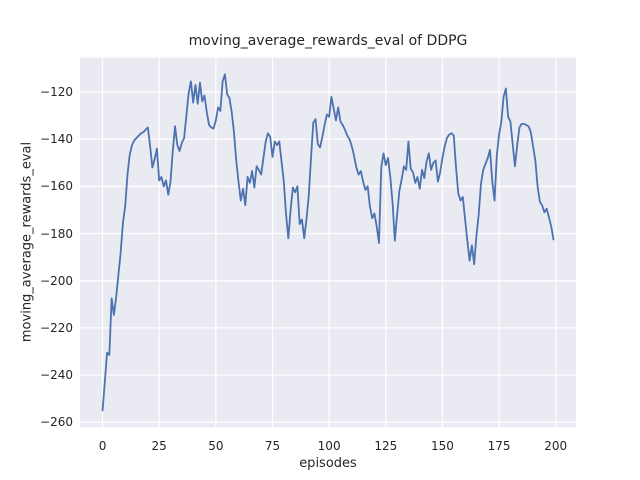 This screenshot has height=480, width=640. Describe the element at coordinates (56, 186) in the screenshot. I see `y-tick-label: −160` at that location.